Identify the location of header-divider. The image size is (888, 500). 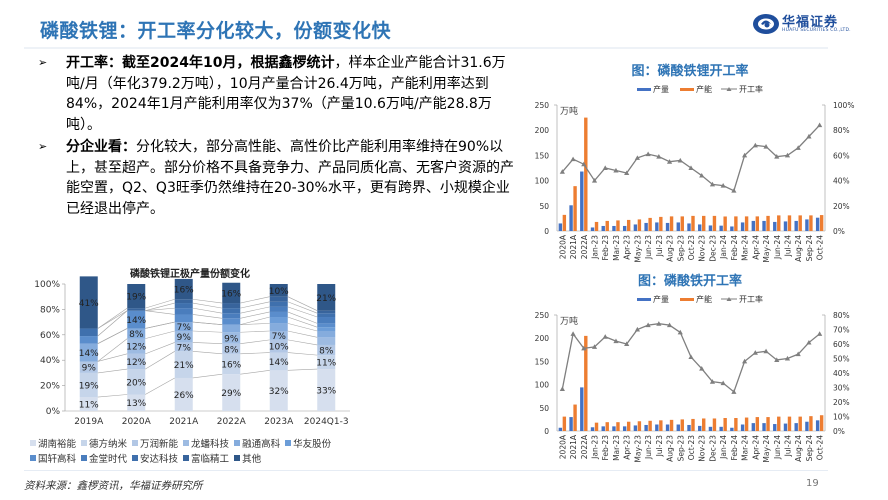
(426, 48).